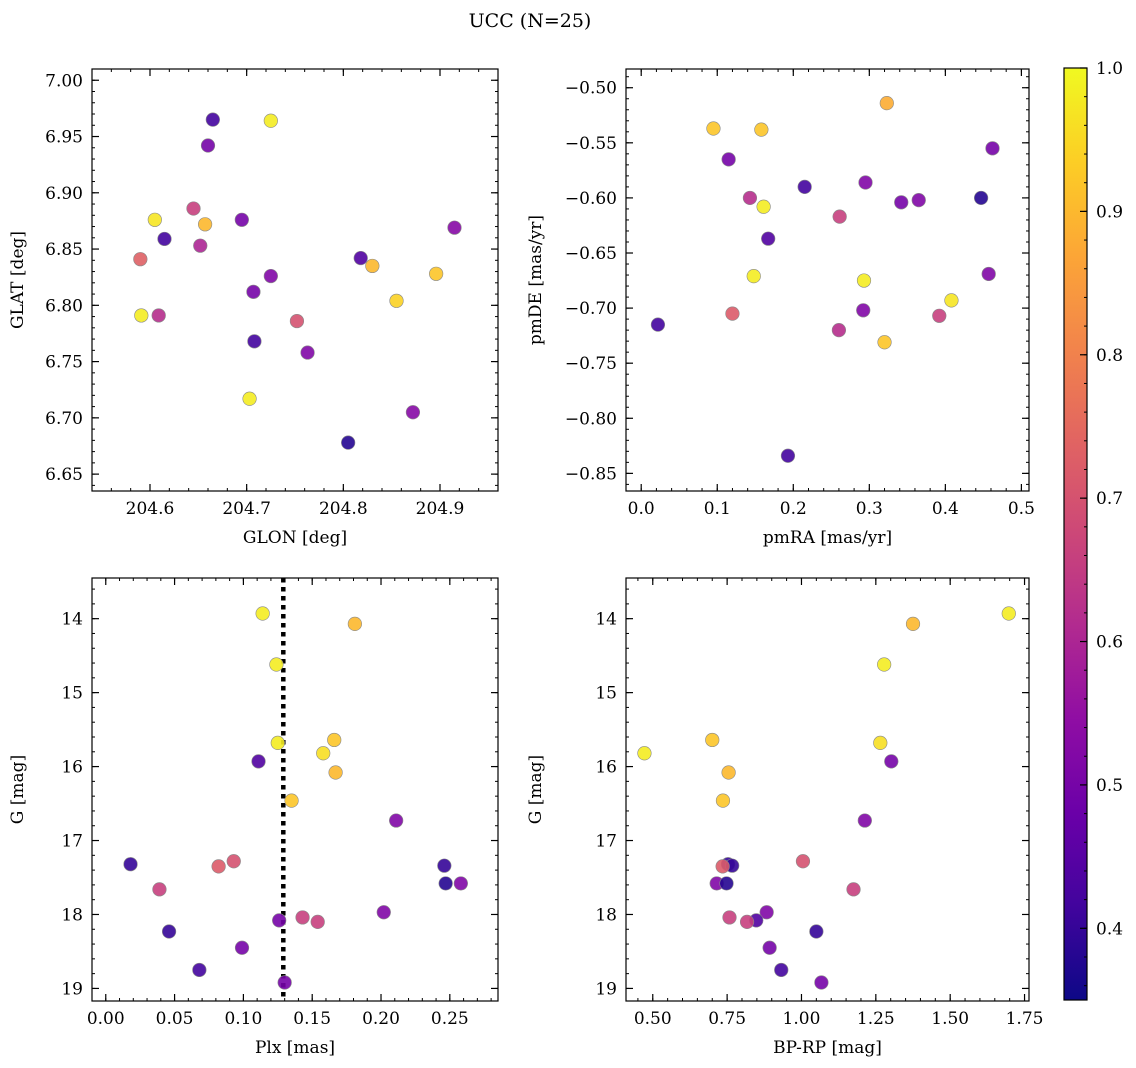 The image size is (1136, 1068). I want to click on x-tick-label: 204.7, so click(246, 509).